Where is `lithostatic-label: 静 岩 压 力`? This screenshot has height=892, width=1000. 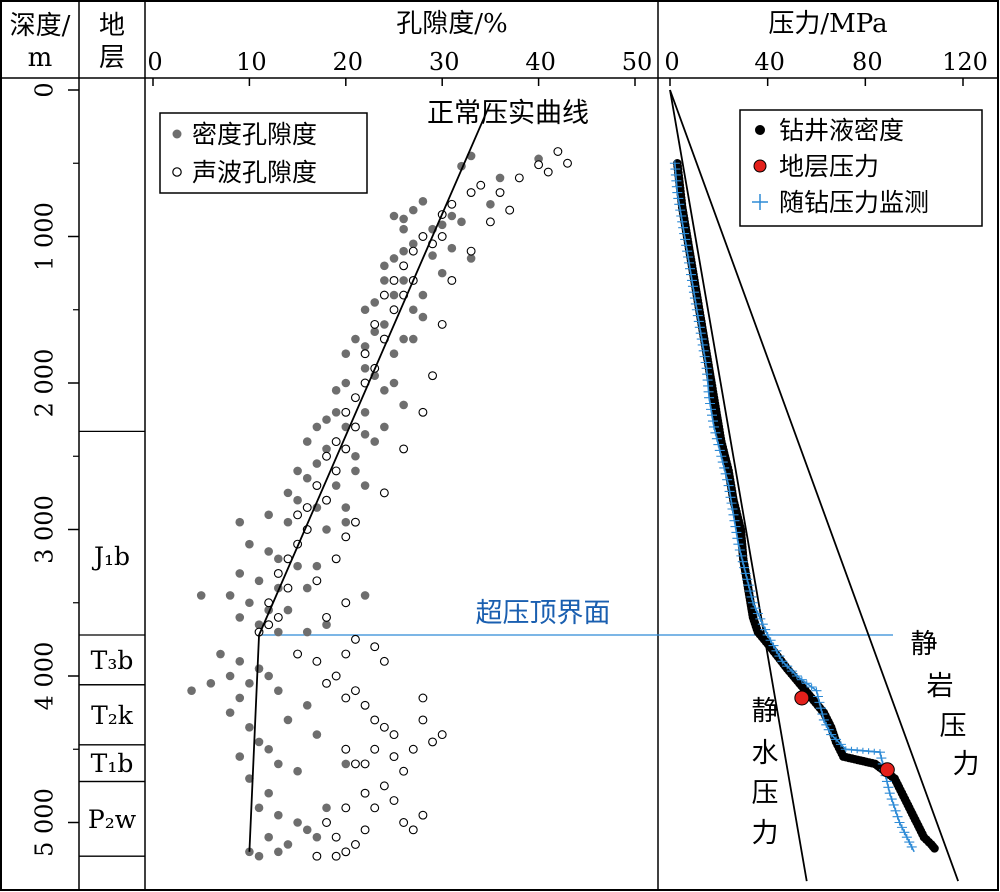
lithostatic-label: 静 岩 压 力 is located at coordinates (945, 704).